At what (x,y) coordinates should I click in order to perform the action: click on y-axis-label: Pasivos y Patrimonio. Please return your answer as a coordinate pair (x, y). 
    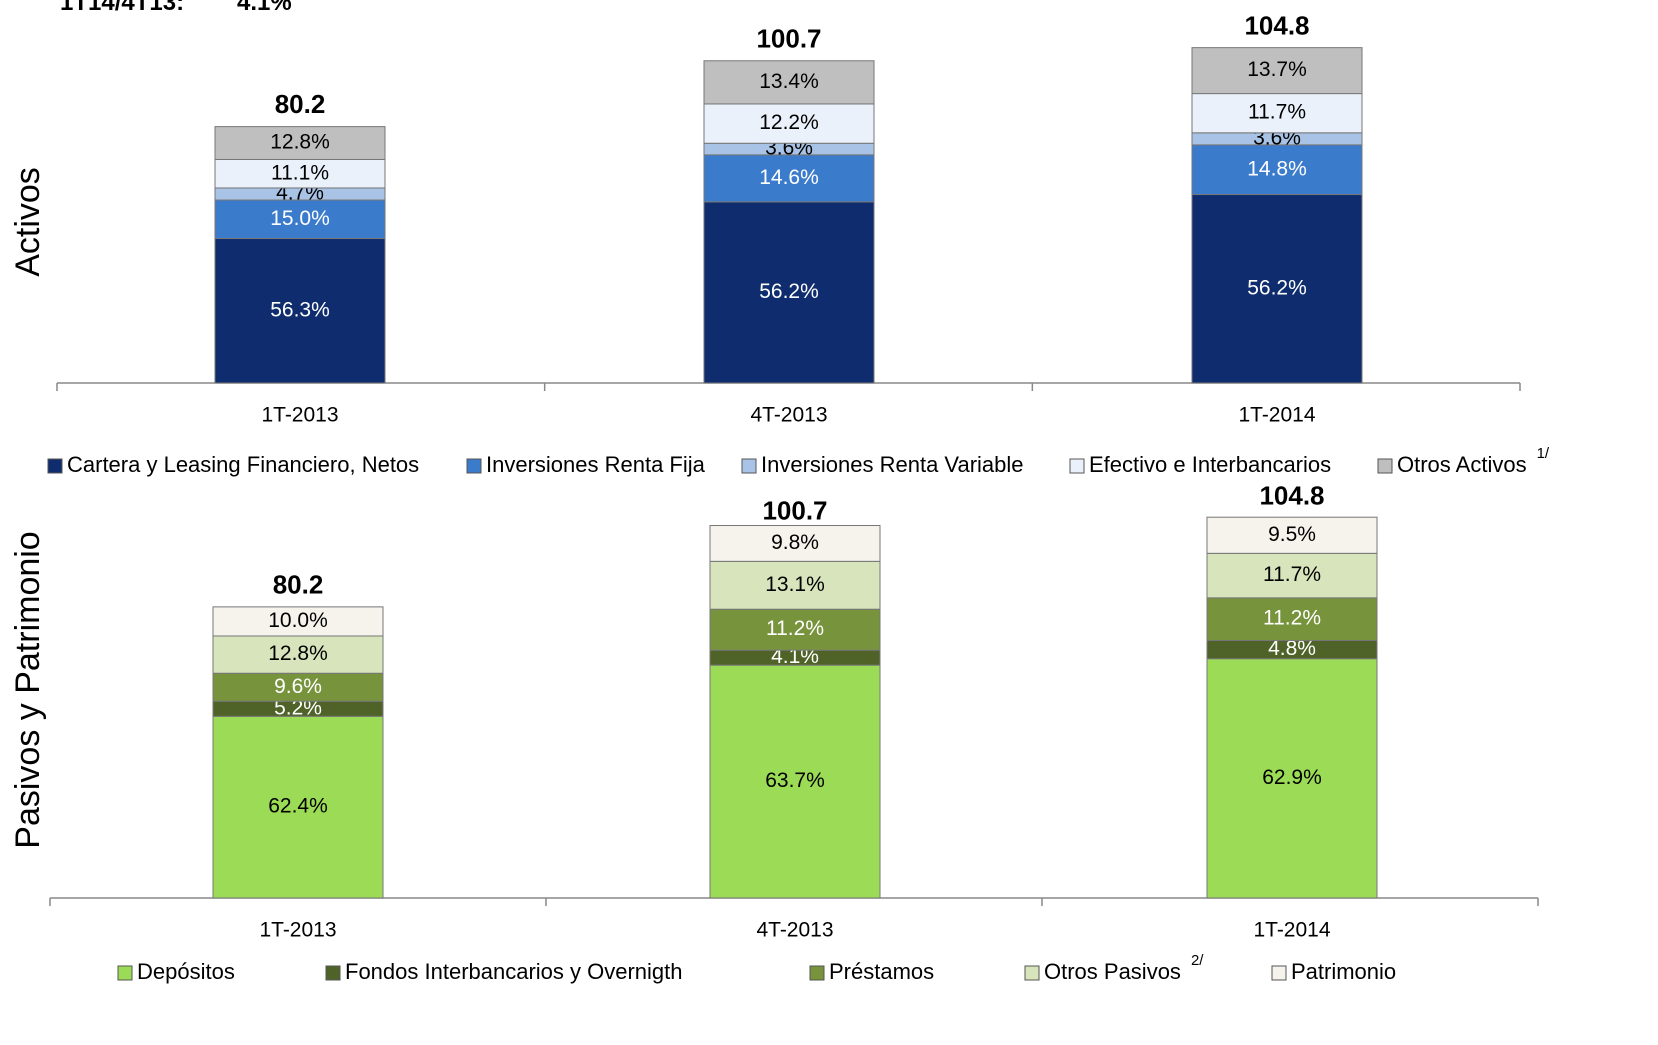
    Looking at the image, I should click on (28, 689).